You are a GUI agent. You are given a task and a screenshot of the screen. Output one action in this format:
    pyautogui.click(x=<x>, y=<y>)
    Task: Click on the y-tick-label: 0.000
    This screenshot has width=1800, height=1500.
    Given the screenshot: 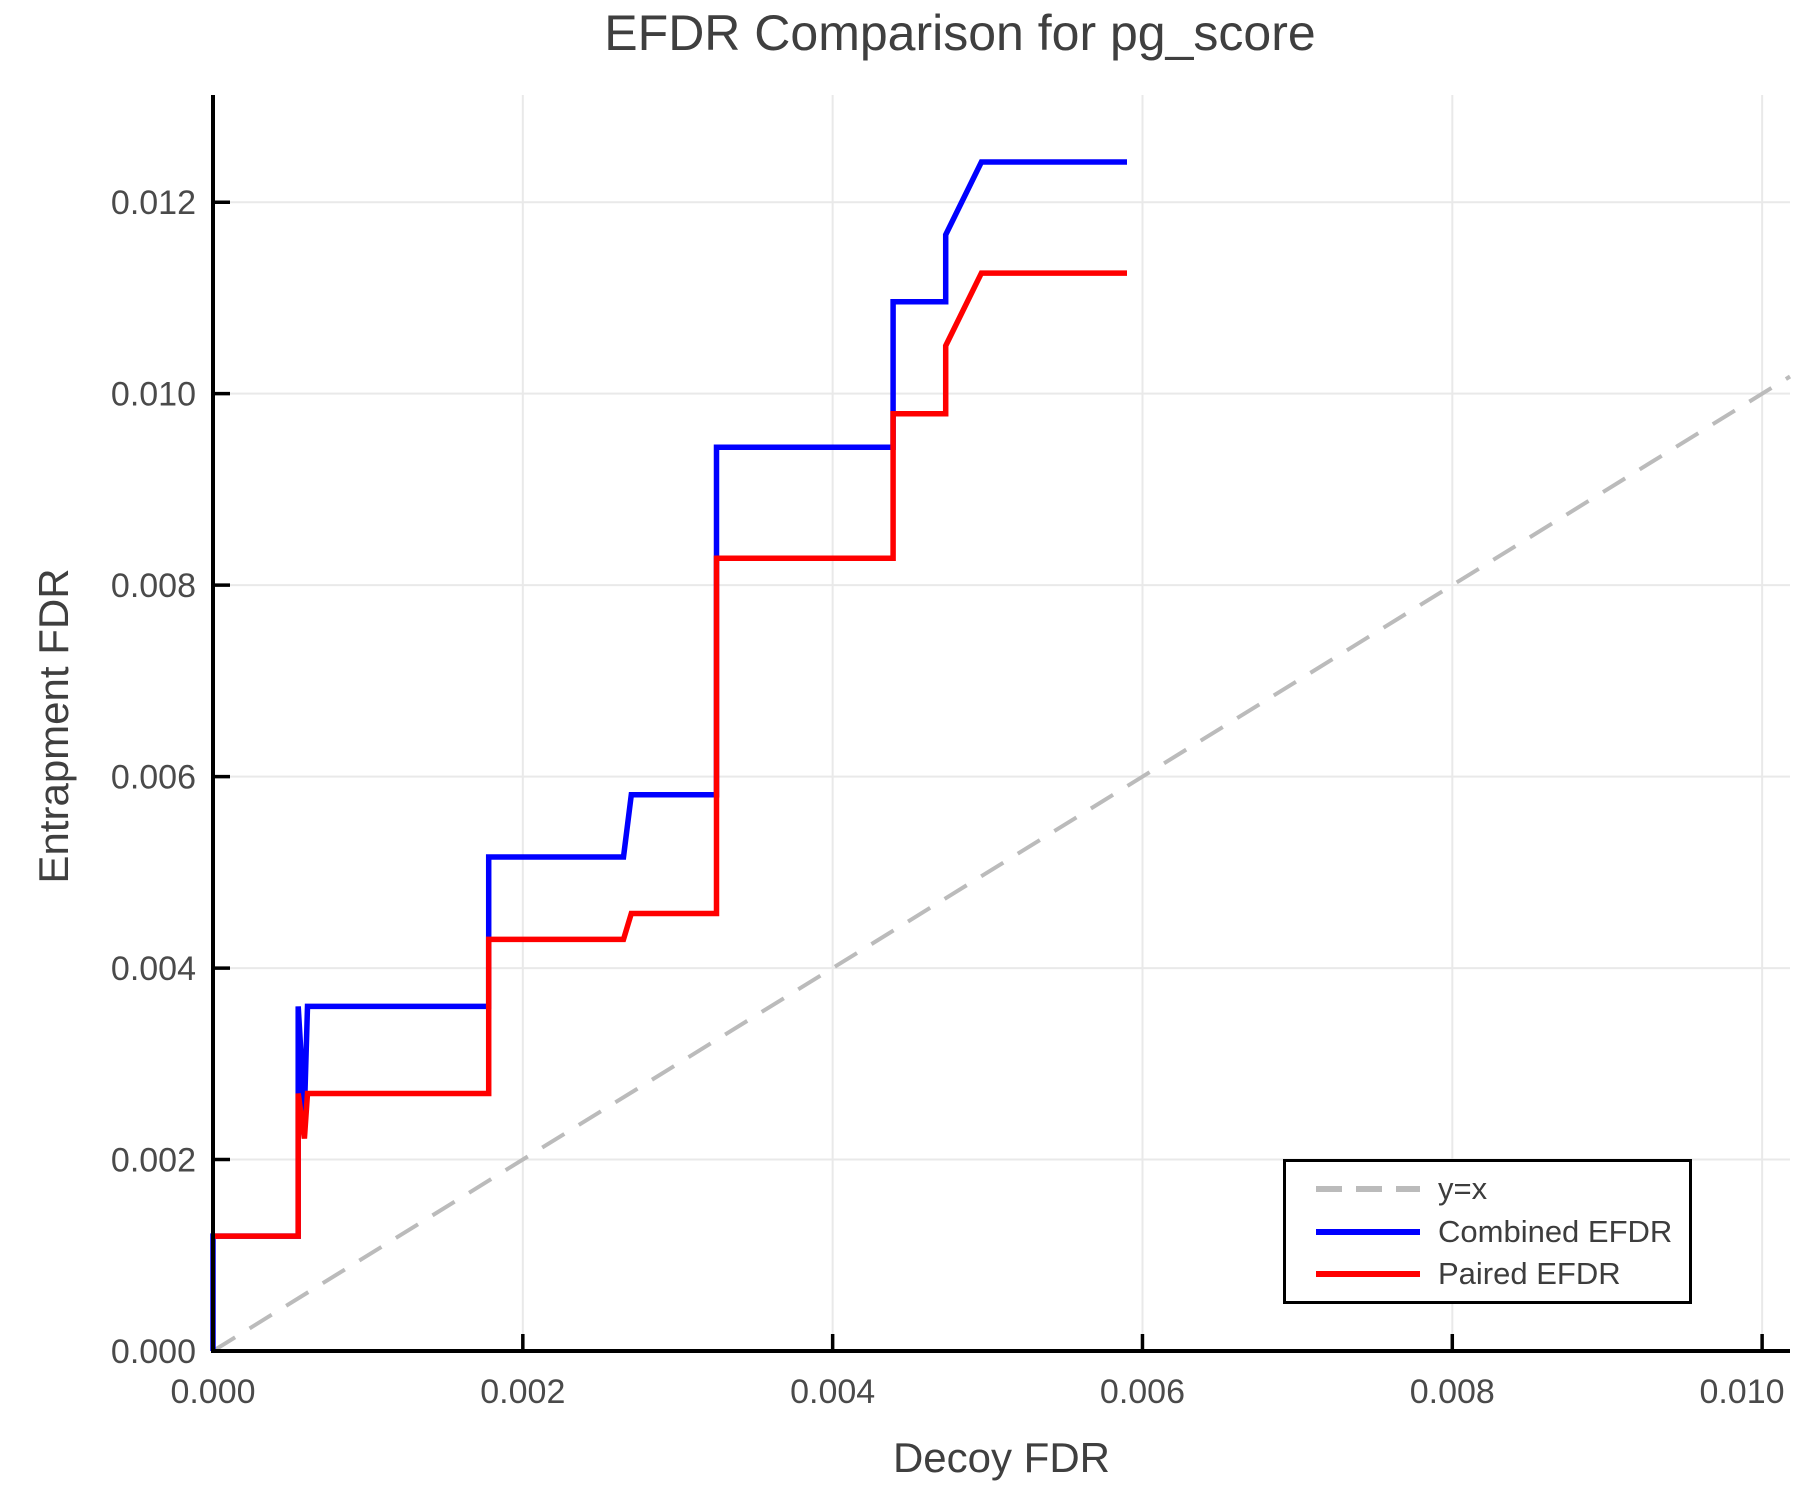 What is the action you would take?
    pyautogui.click(x=153, y=1352)
    